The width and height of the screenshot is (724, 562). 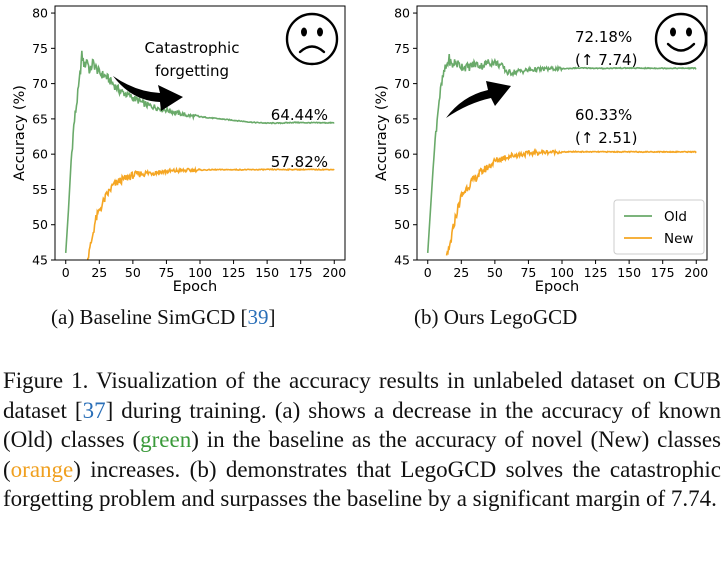 I want to click on legend: Old New, so click(x=659, y=227).